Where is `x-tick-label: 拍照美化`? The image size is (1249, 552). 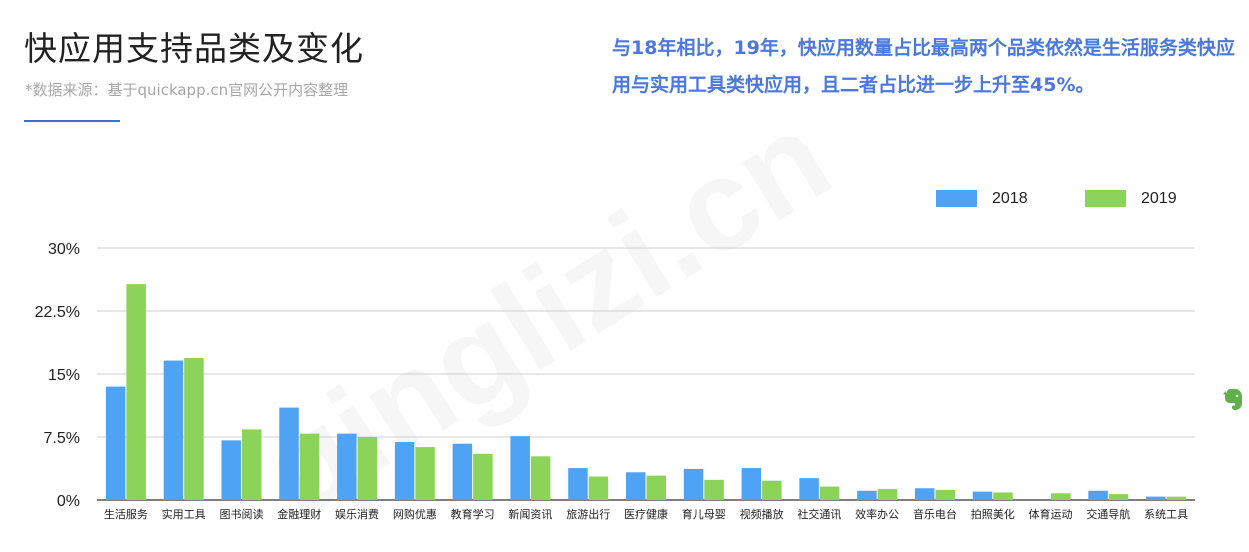 x-tick-label: 拍照美化 is located at coordinates (993, 514).